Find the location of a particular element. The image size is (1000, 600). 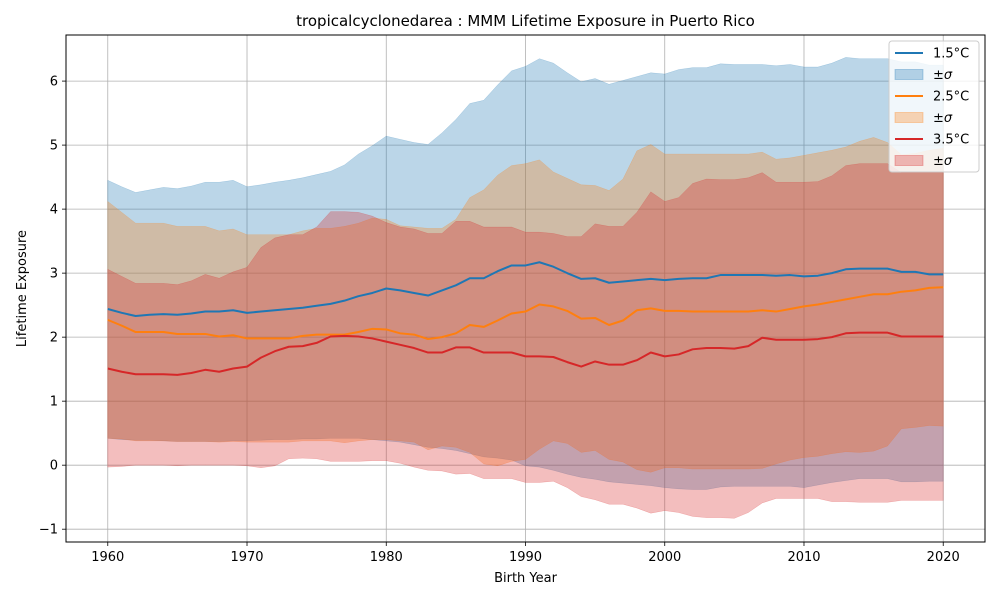

x-tick-label: 2010 is located at coordinates (803, 557).